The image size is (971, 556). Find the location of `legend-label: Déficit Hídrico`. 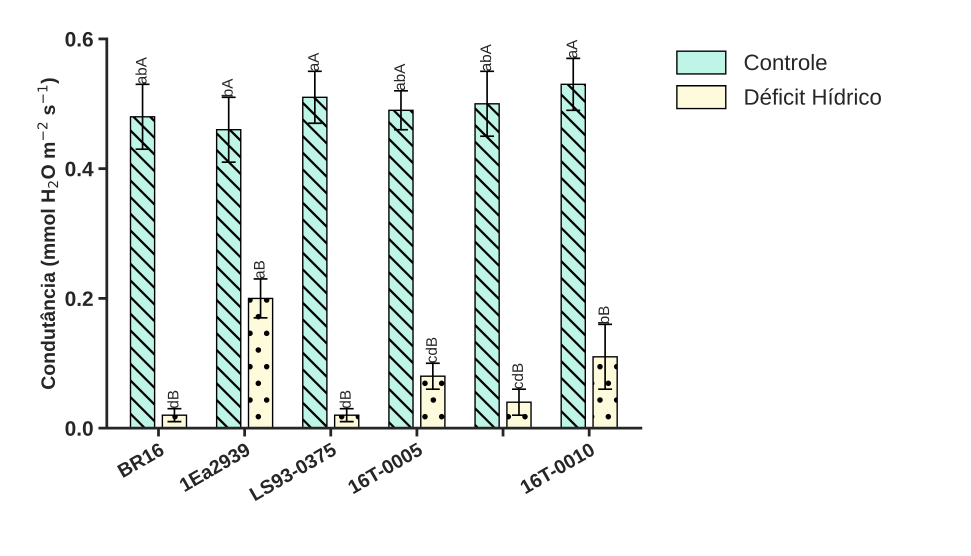

legend-label: Déficit Hídrico is located at coordinates (813, 96).